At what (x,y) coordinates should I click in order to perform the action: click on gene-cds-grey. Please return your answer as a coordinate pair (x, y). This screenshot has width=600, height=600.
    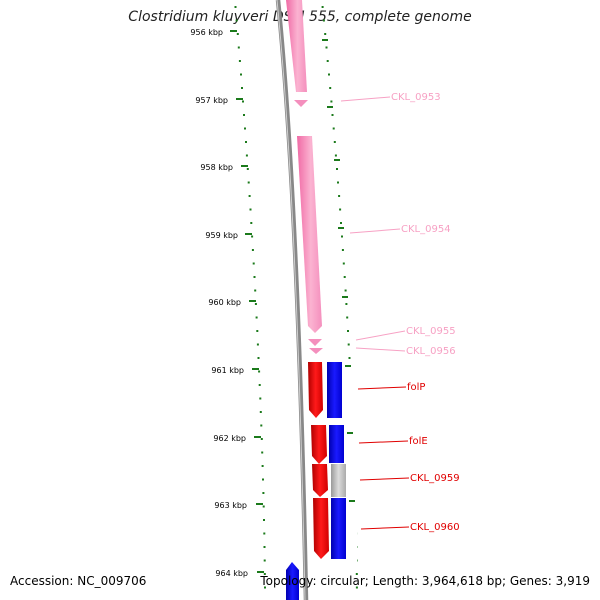
    Looking at the image, I should click on (338, 480).